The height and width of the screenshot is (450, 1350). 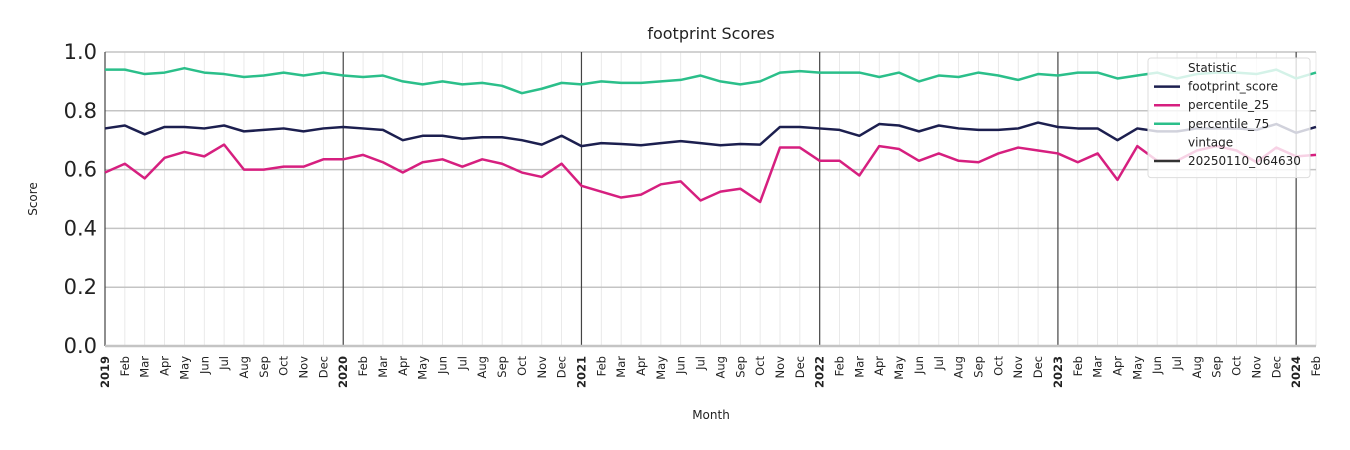 What do you see at coordinates (1210, 142) in the screenshot?
I see `legend-group-title: vintage` at bounding box center [1210, 142].